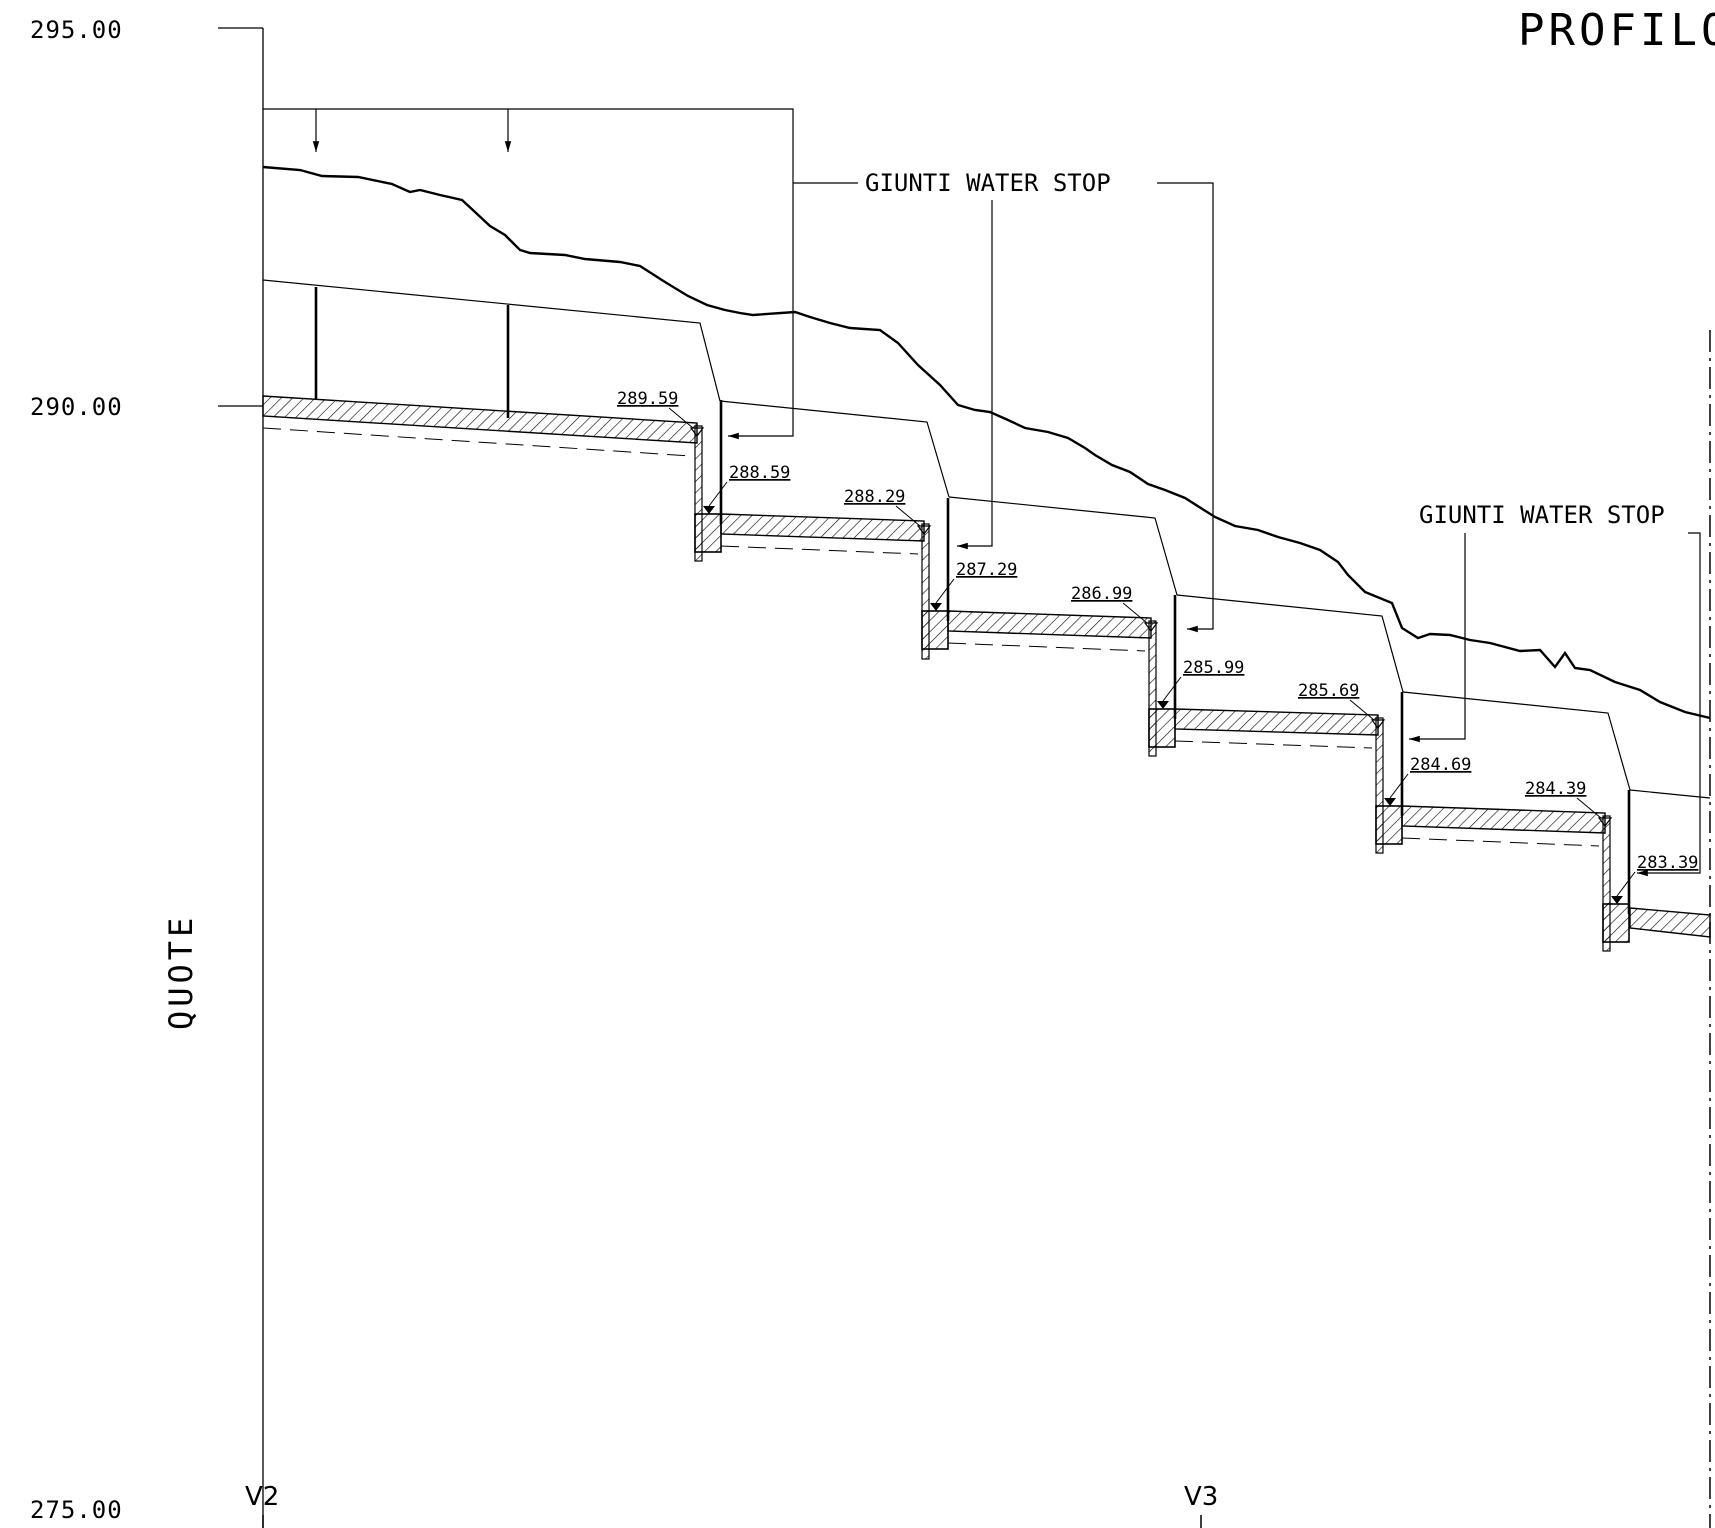 The height and width of the screenshot is (1528, 1715). What do you see at coordinates (1667, 863) in the screenshot?
I see `elevation-label-step-bottom-5: 283.39` at bounding box center [1667, 863].